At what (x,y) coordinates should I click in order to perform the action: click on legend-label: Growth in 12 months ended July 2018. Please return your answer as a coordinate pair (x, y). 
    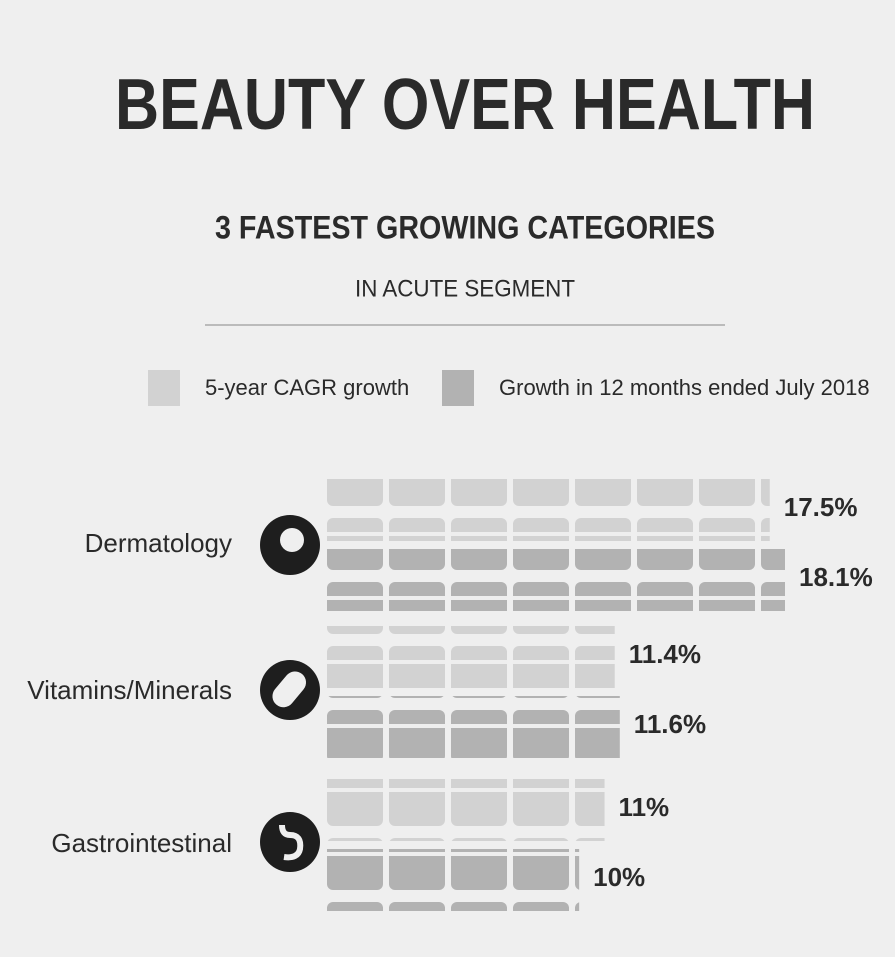
    Looking at the image, I should click on (684, 387).